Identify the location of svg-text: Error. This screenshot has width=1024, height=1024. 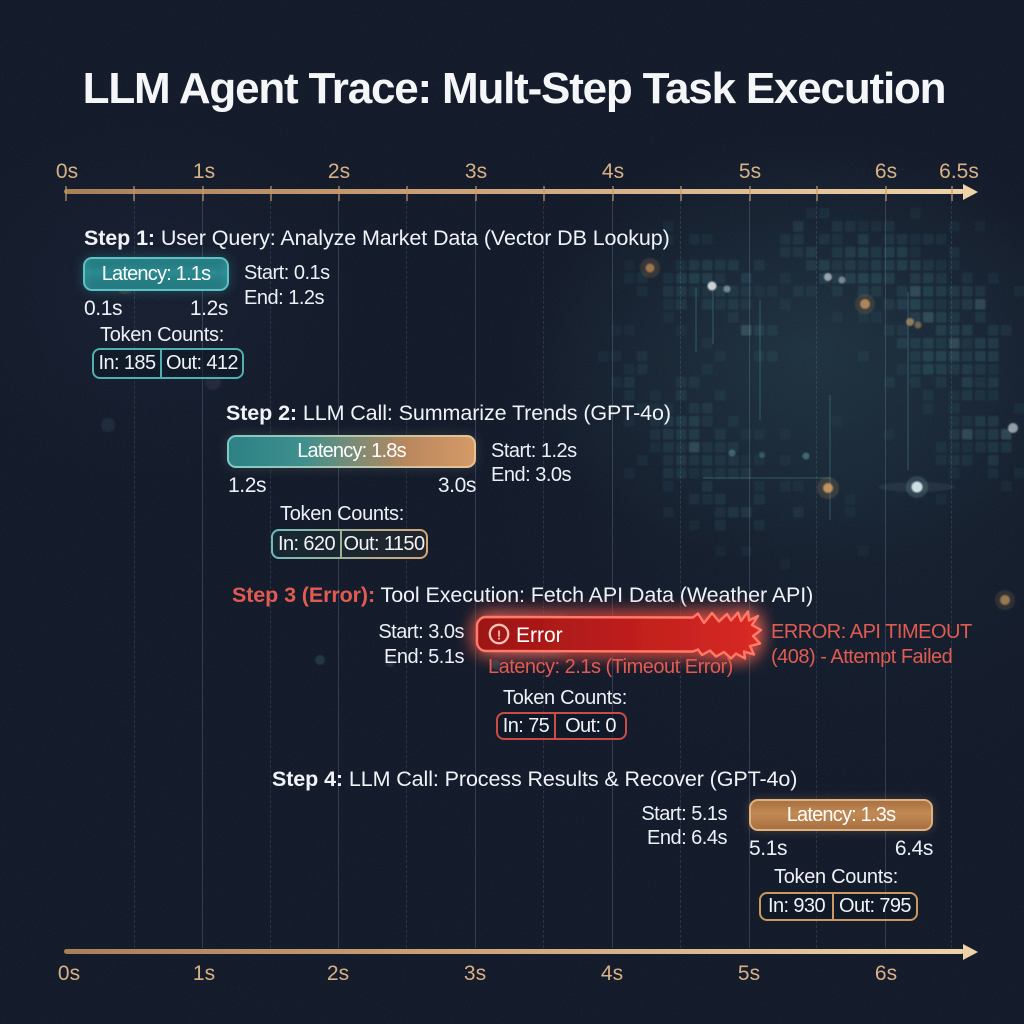
(539, 635).